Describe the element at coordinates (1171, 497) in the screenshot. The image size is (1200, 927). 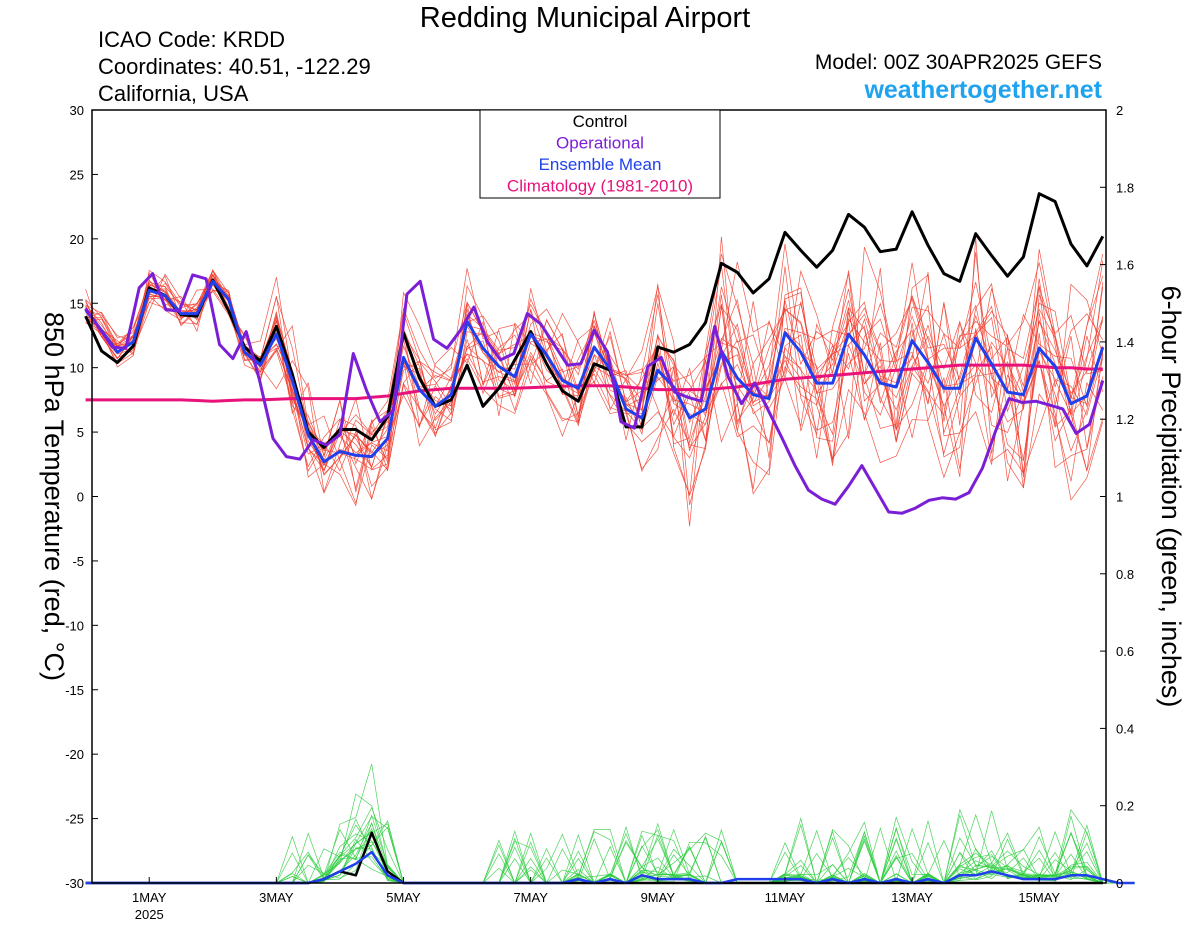
I see `y2-axis-label: 6-hour Precipitation (green, inches)` at that location.